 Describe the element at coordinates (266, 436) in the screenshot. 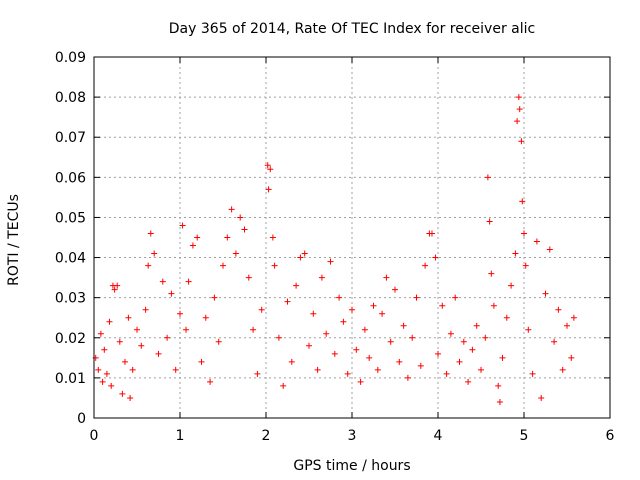

I see `x-tick-label: 2` at that location.